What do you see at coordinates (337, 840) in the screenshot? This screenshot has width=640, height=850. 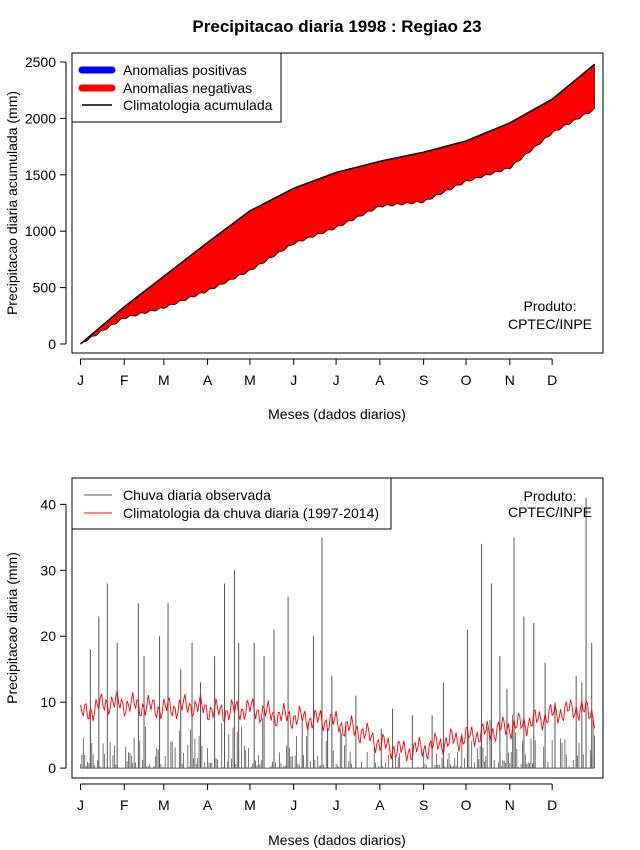 I see `daily-x-axis-label: Meses (dados diarios)` at bounding box center [337, 840].